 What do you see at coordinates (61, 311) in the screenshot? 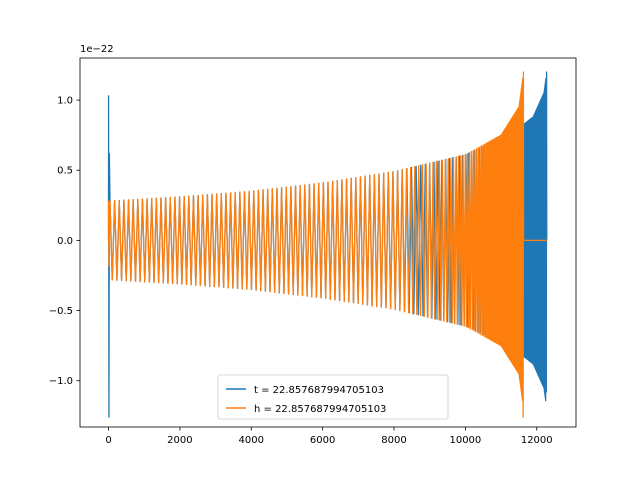
I see `y-tick-label: −0.5` at bounding box center [61, 311].